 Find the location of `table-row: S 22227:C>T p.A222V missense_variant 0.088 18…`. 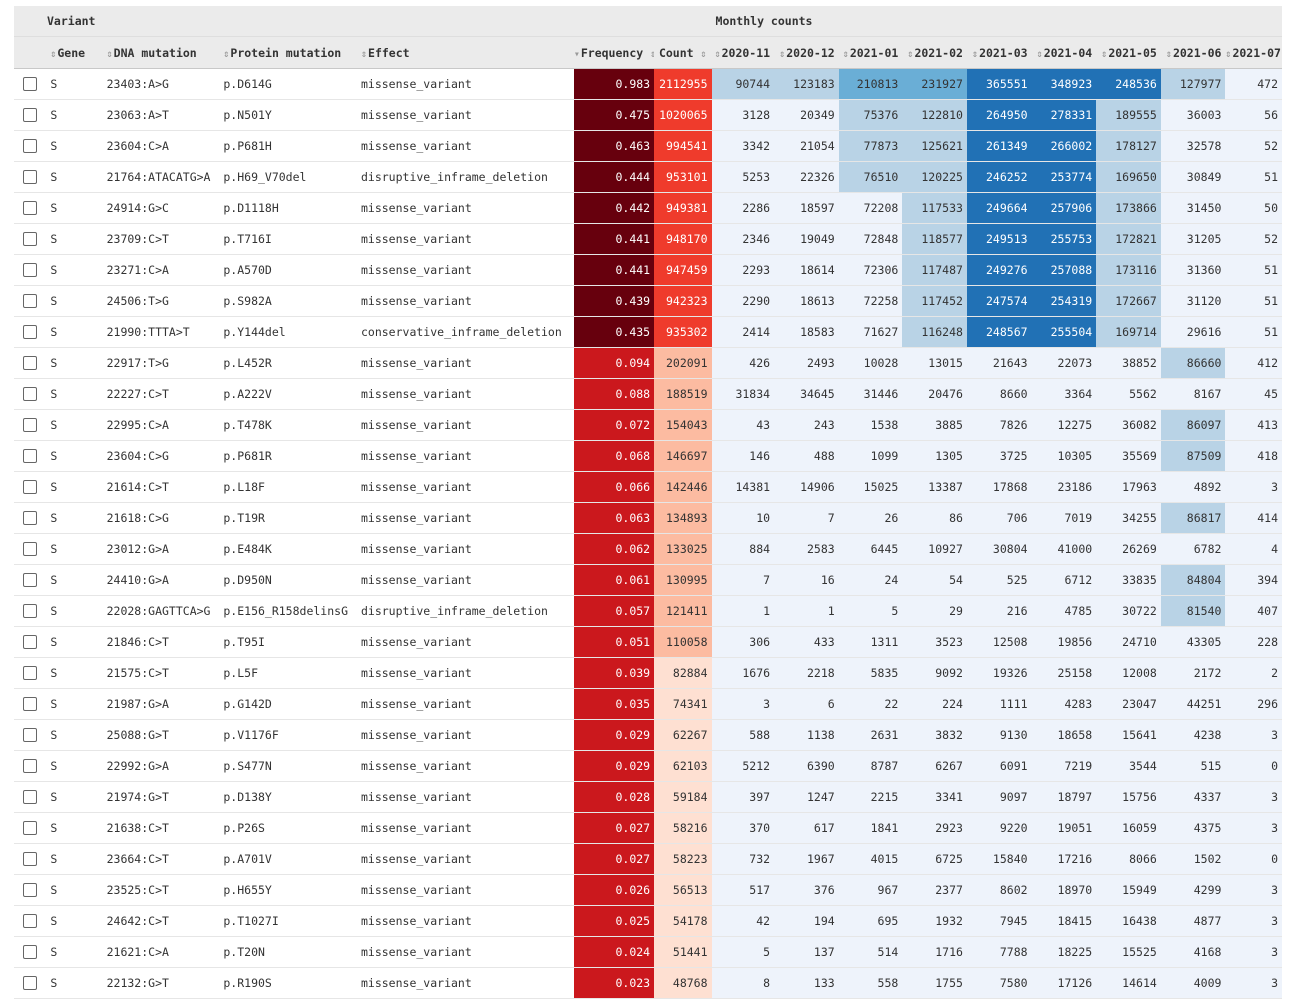

table-row: S 22227:C>T p.A222V missense_variant 0.088 18… is located at coordinates (648, 394).